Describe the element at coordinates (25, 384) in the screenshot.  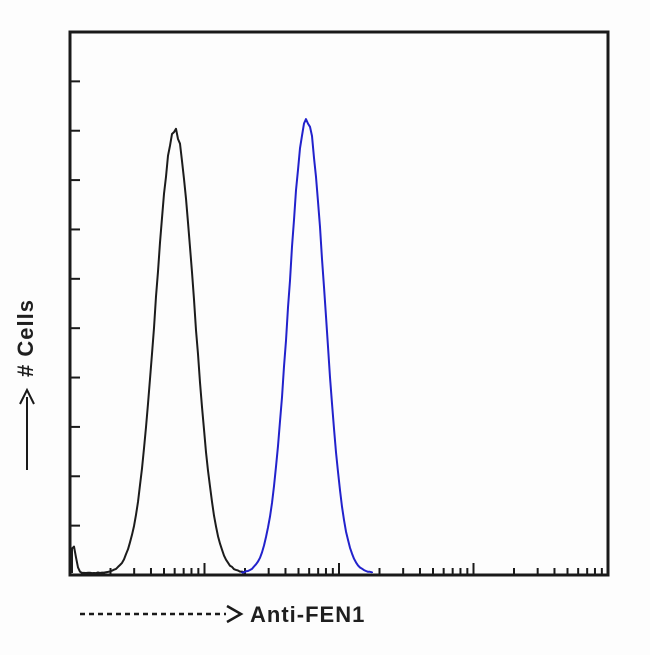
I see `y-axis-label-group: # Cells` at that location.